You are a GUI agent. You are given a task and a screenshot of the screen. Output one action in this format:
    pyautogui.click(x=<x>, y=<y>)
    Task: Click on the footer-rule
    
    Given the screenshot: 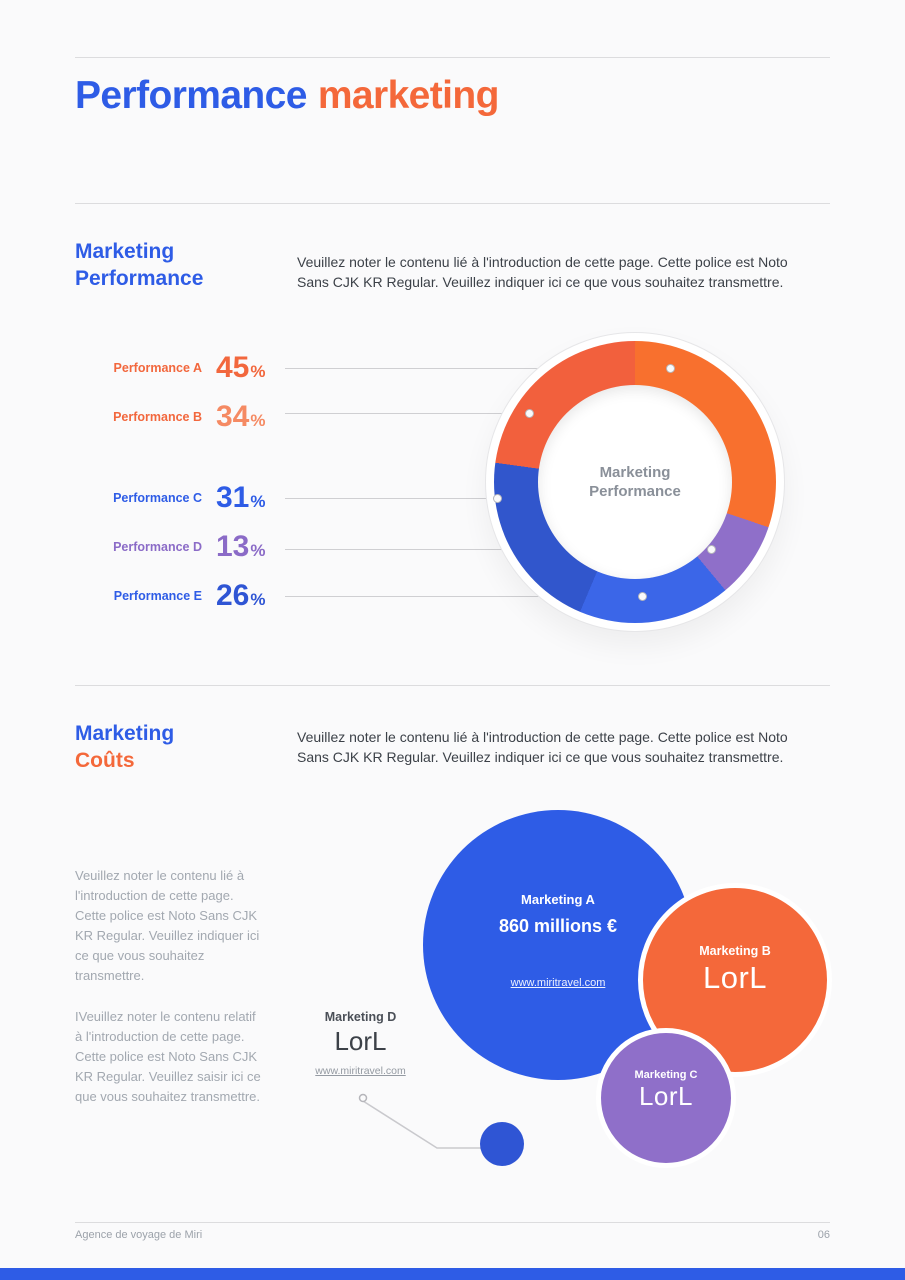 What is the action you would take?
    pyautogui.click(x=452, y=1222)
    